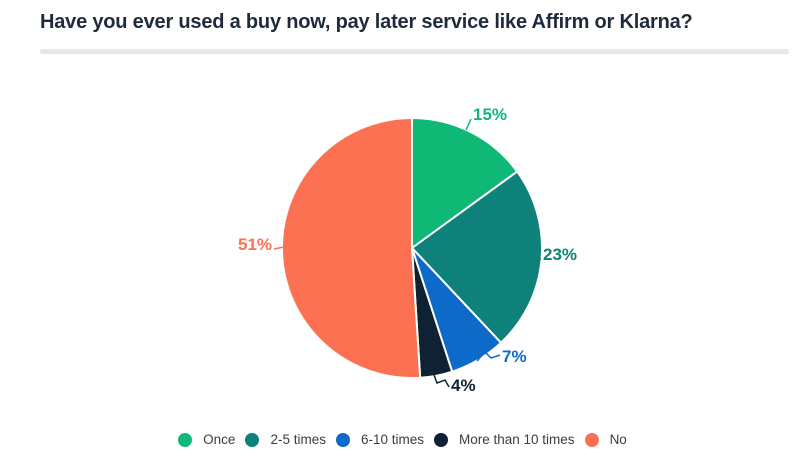 This screenshot has width=805, height=468. I want to click on legend-swatch-6-10-times-icon, so click(342, 440).